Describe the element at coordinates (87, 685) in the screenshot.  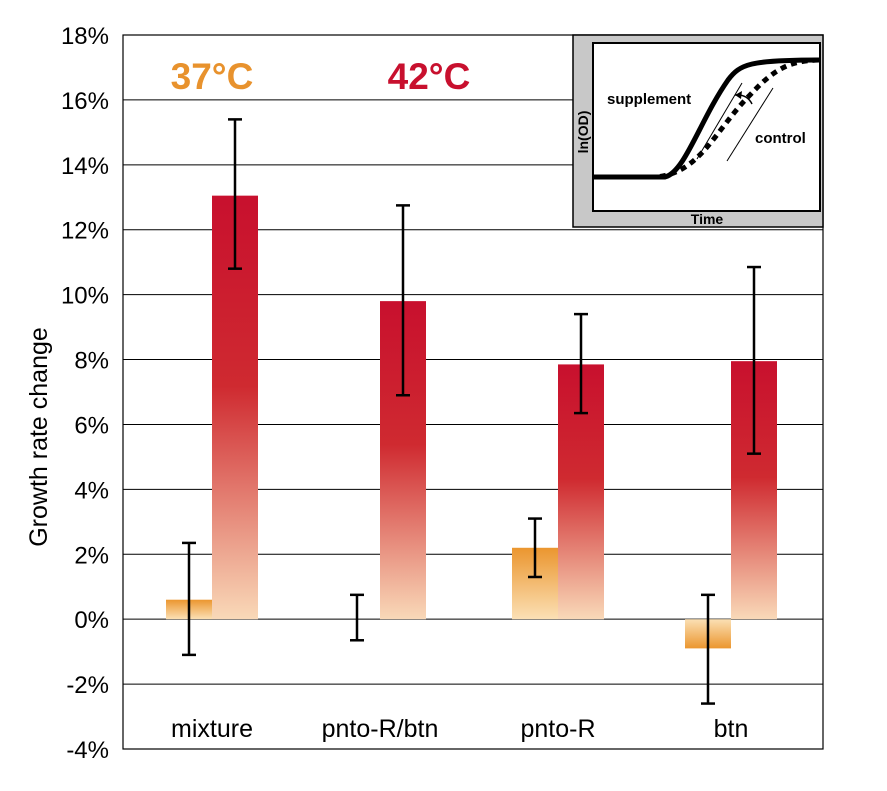
I see `y-tick-label: -2%` at that location.